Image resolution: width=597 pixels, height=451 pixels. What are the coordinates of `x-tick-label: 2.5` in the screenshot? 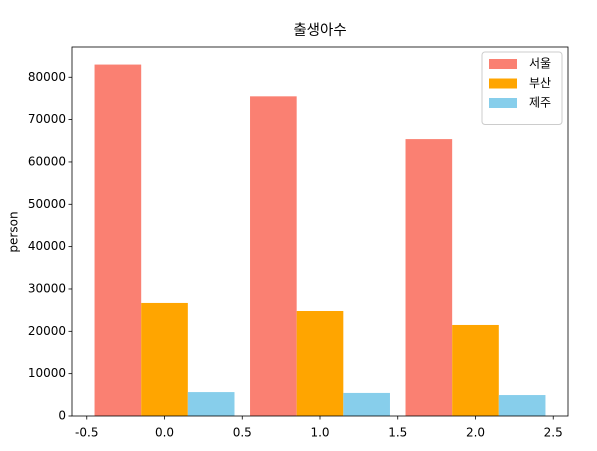 It's located at (553, 433).